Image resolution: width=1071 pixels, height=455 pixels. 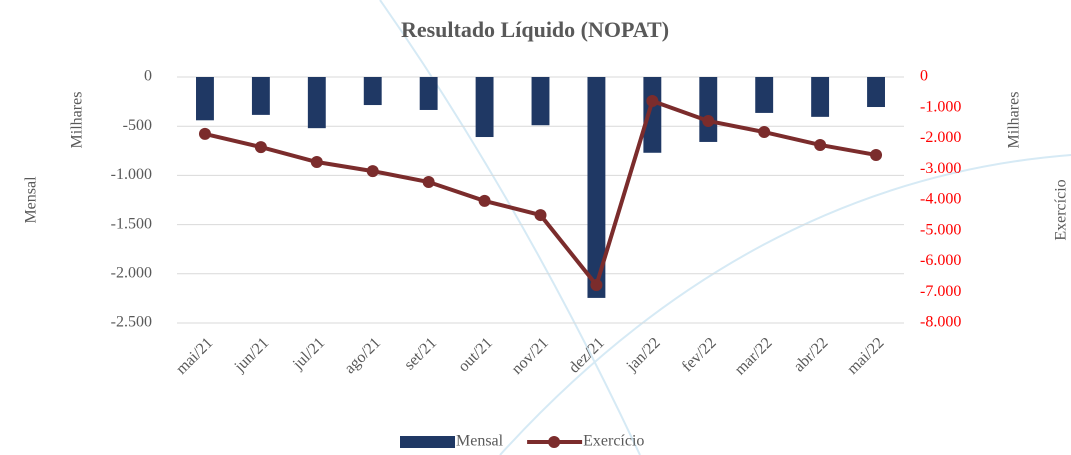 I want to click on x-tick-label: jul/21, so click(x=308, y=353).